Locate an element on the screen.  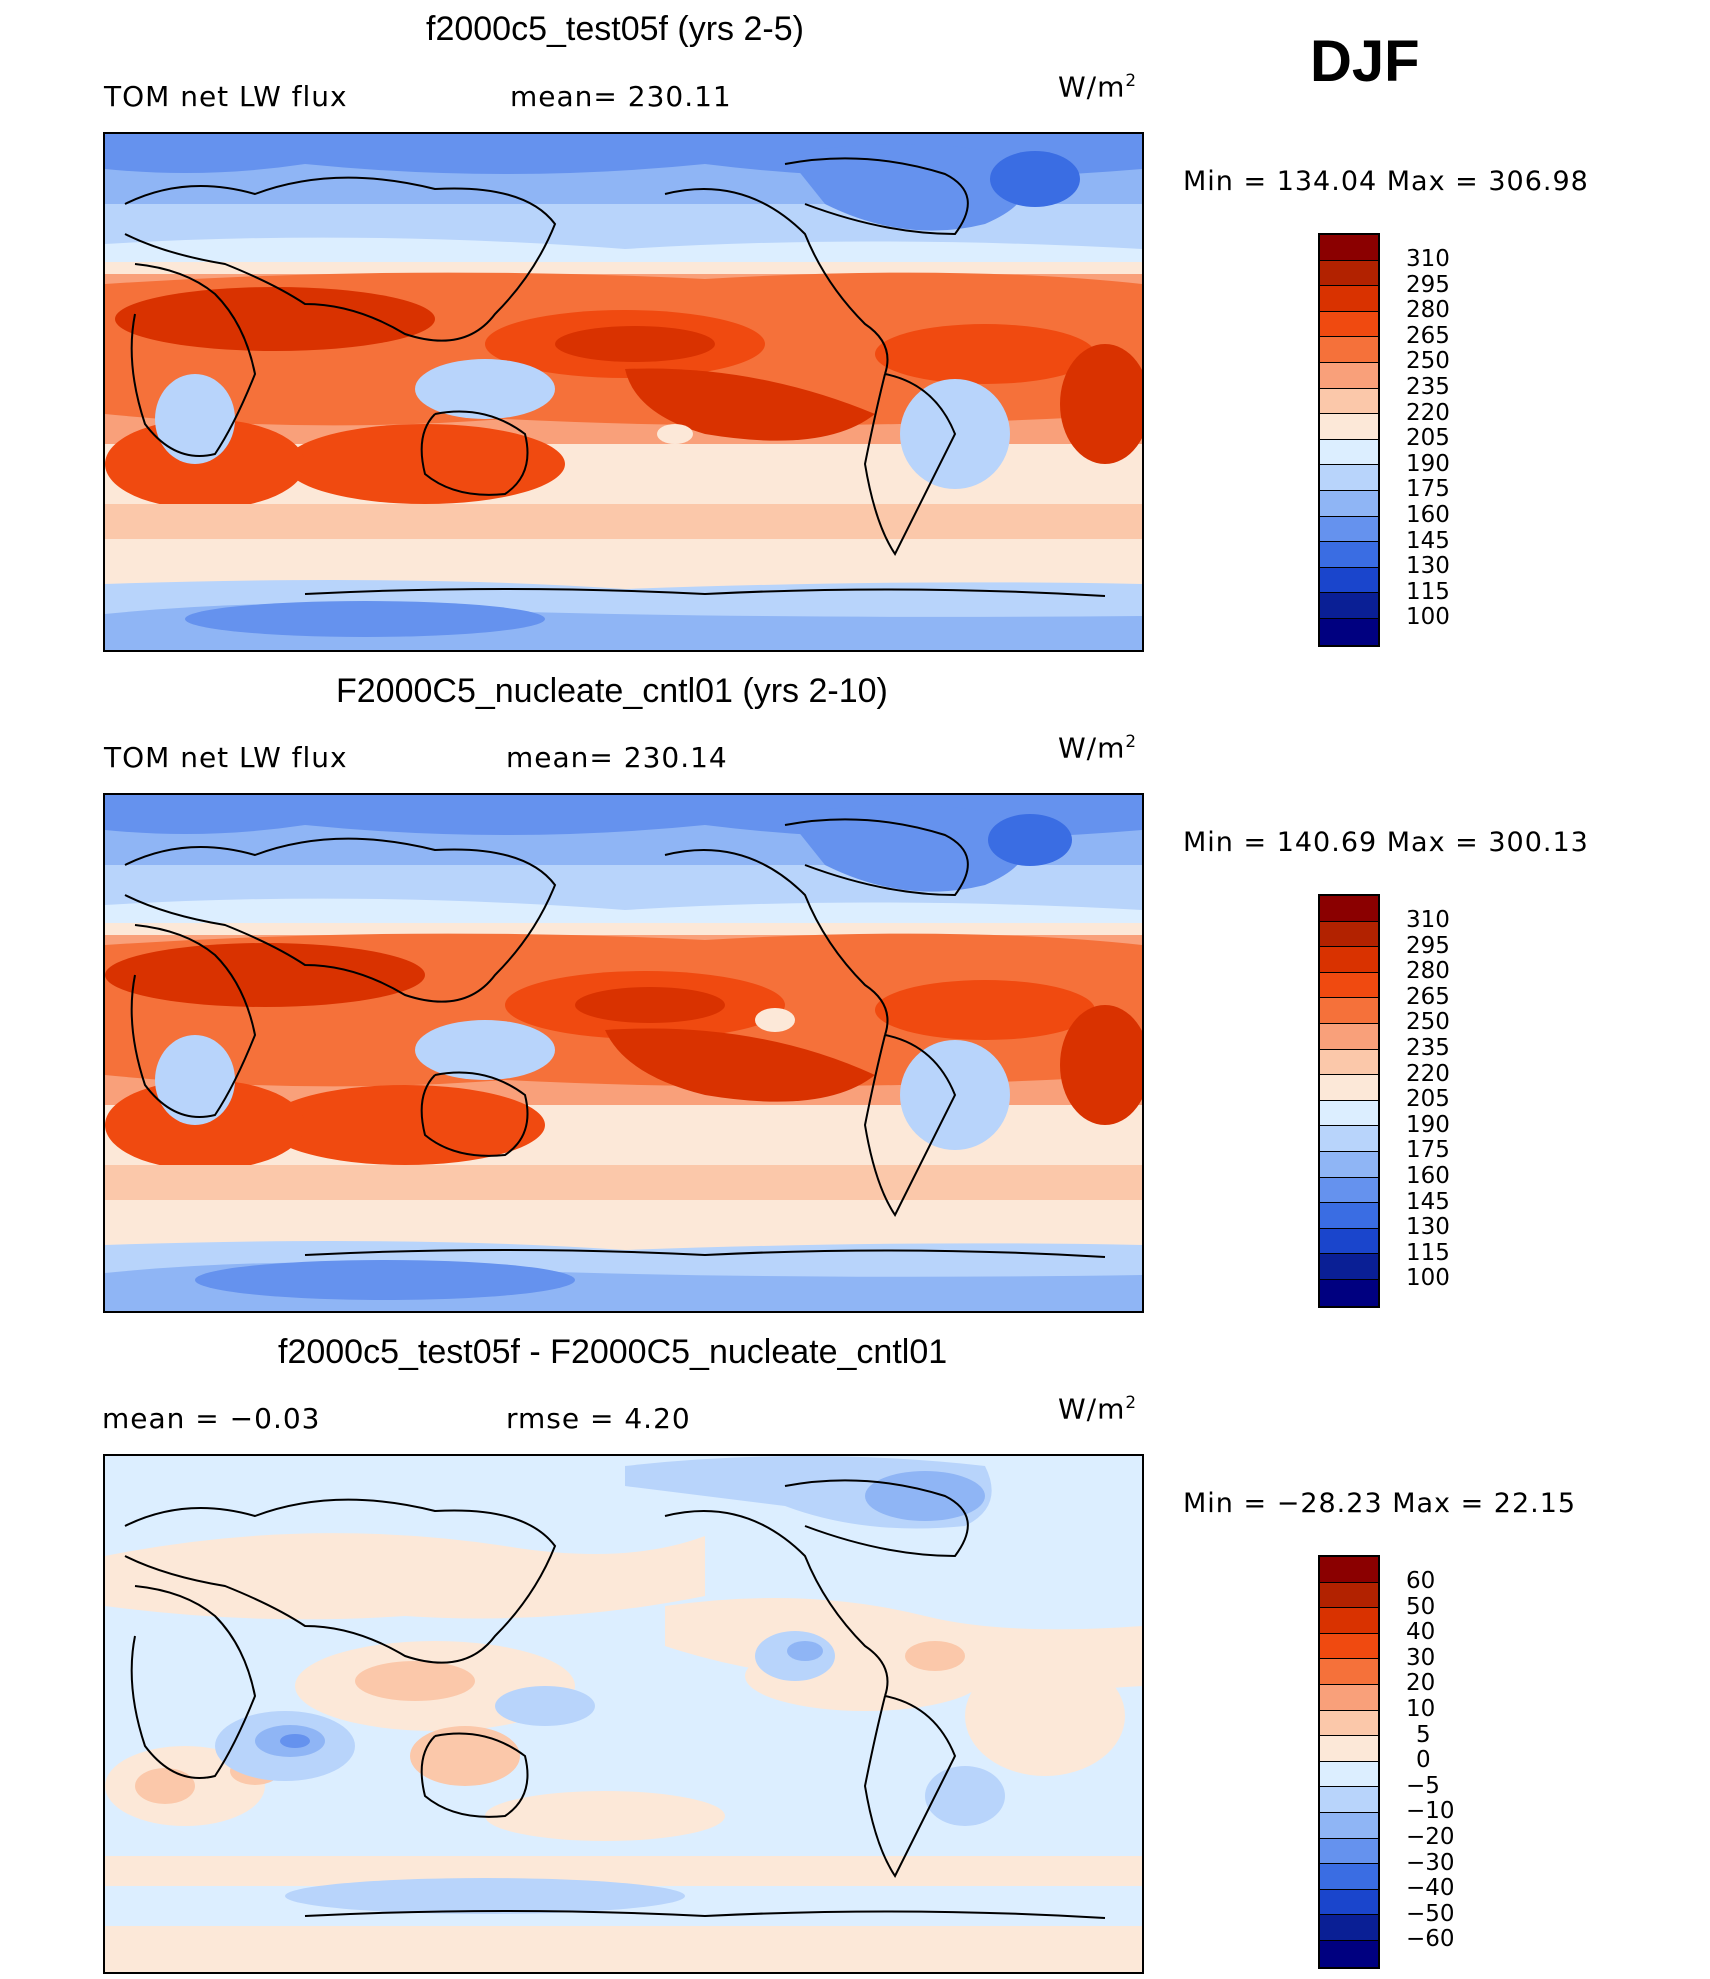
season-label: DJF is located at coordinates (1365, 61).